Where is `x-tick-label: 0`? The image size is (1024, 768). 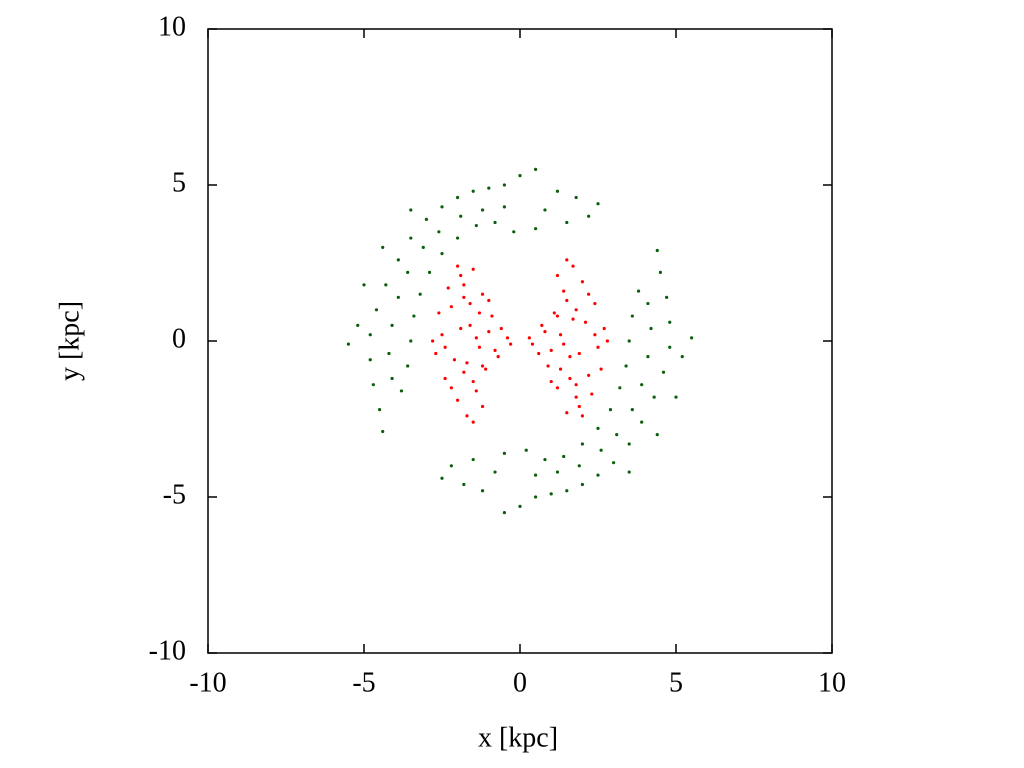
x-tick-label: 0 is located at coordinates (520, 682).